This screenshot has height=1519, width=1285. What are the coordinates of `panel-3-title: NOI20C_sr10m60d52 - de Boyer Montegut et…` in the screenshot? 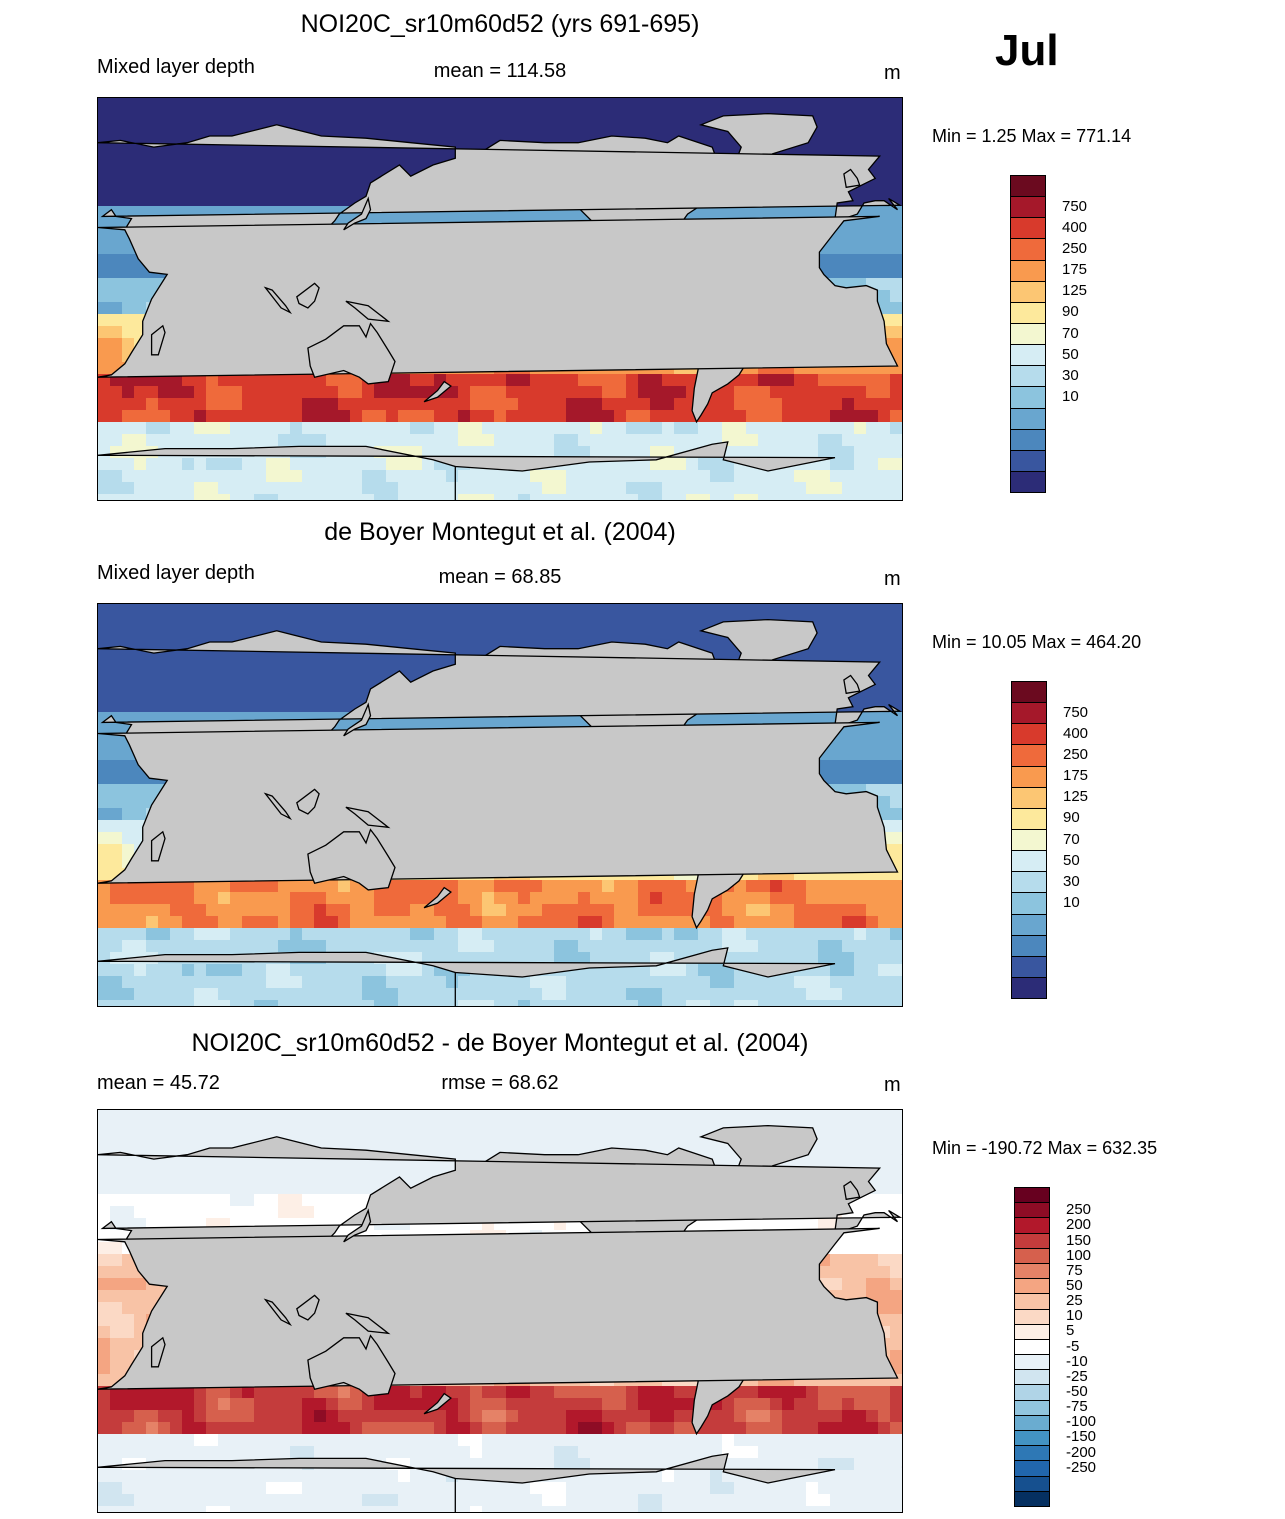 It's located at (500, 1043).